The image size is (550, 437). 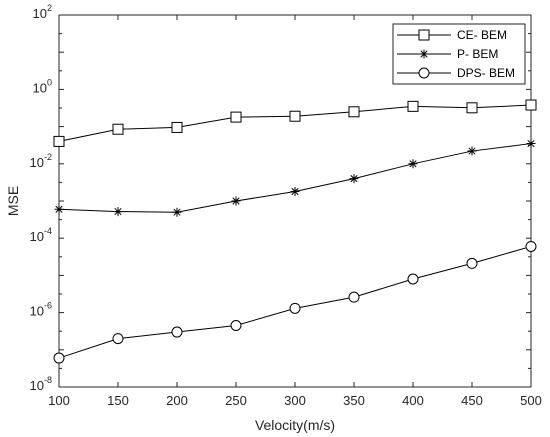 What do you see at coordinates (295, 400) in the screenshot?
I see `x-tick-label: 300` at bounding box center [295, 400].